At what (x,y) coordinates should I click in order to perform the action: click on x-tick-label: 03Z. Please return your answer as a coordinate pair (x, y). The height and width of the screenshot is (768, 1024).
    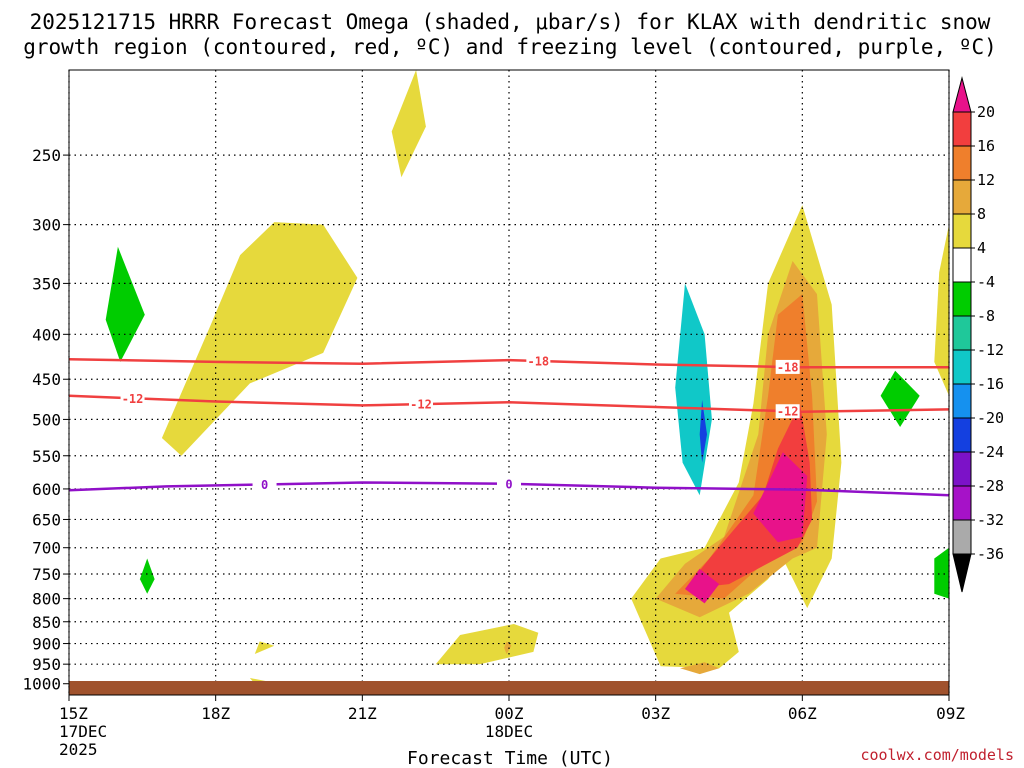
    Looking at the image, I should click on (655, 713).